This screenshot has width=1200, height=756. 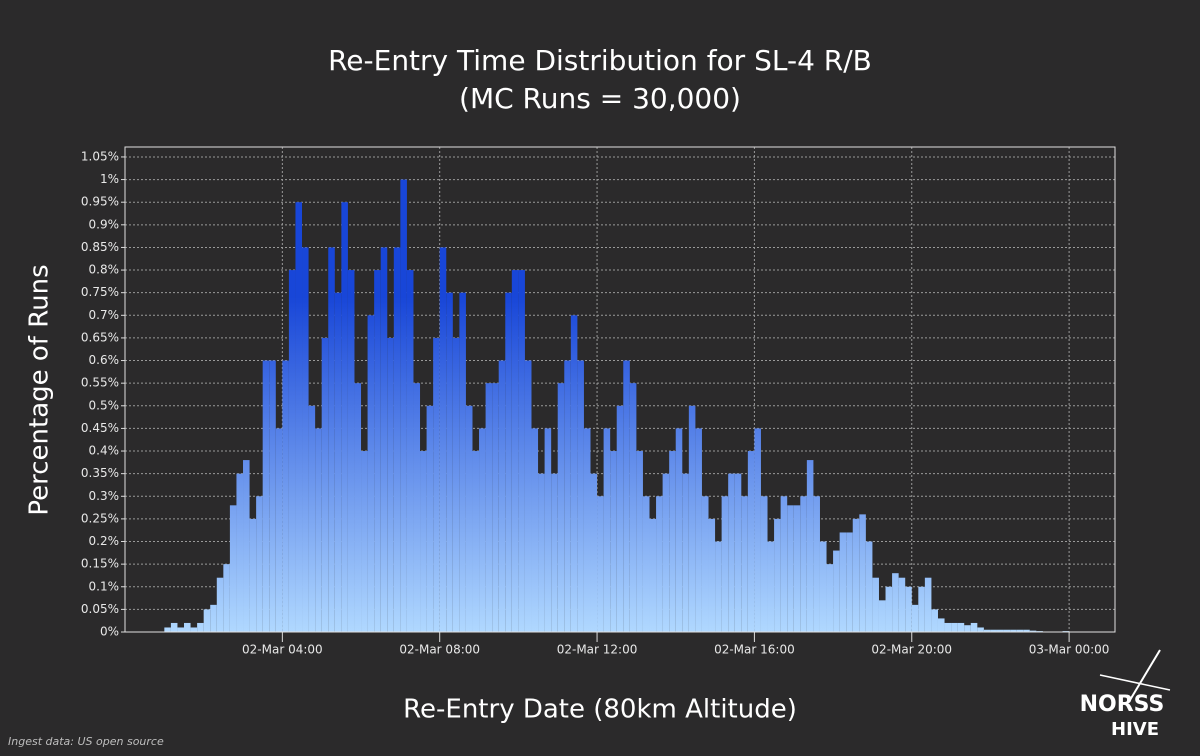 What do you see at coordinates (104, 360) in the screenshot?
I see `y-tick-label: 0.6%` at bounding box center [104, 360].